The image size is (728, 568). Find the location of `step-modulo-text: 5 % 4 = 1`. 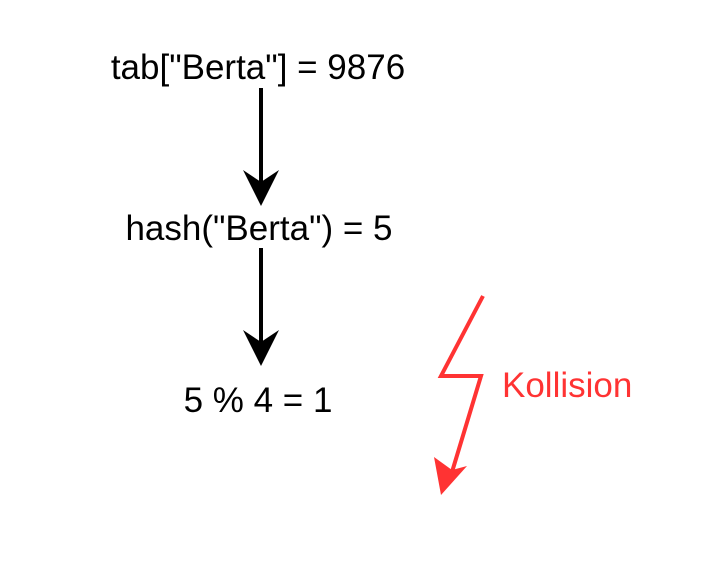

step-modulo-text: 5 % 4 = 1 is located at coordinates (258, 400).